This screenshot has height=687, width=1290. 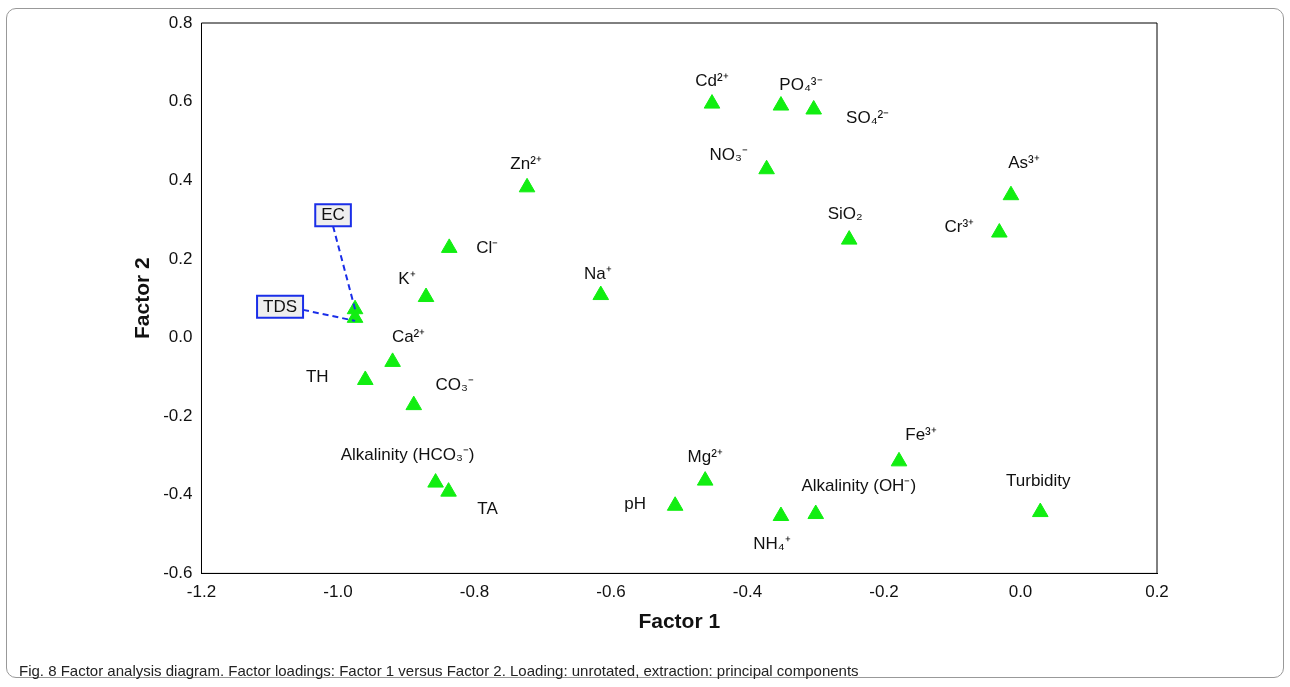 What do you see at coordinates (142, 298) in the screenshot?
I see `y-axis-title: Factor 2` at bounding box center [142, 298].